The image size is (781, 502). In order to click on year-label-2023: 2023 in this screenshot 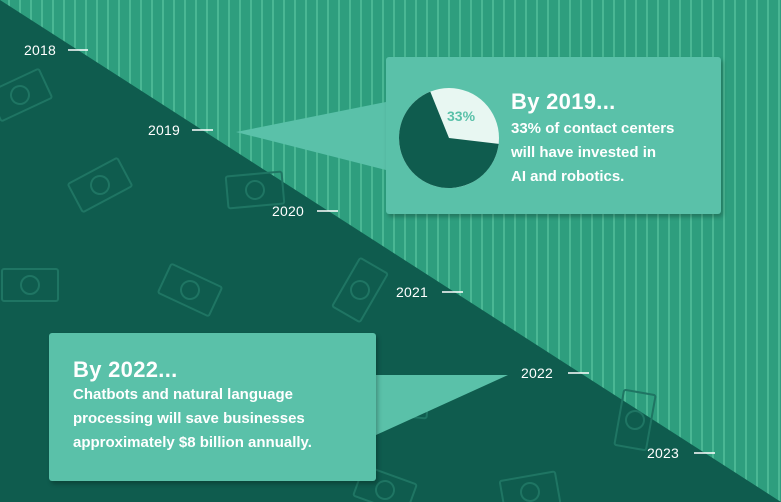, I will do `click(663, 453)`.